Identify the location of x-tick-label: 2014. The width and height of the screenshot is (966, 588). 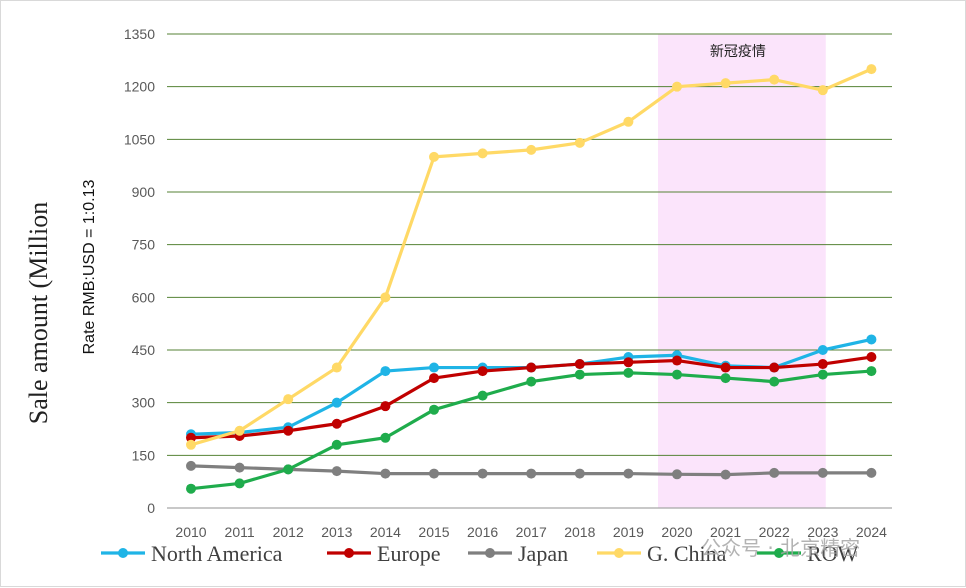
(385, 532).